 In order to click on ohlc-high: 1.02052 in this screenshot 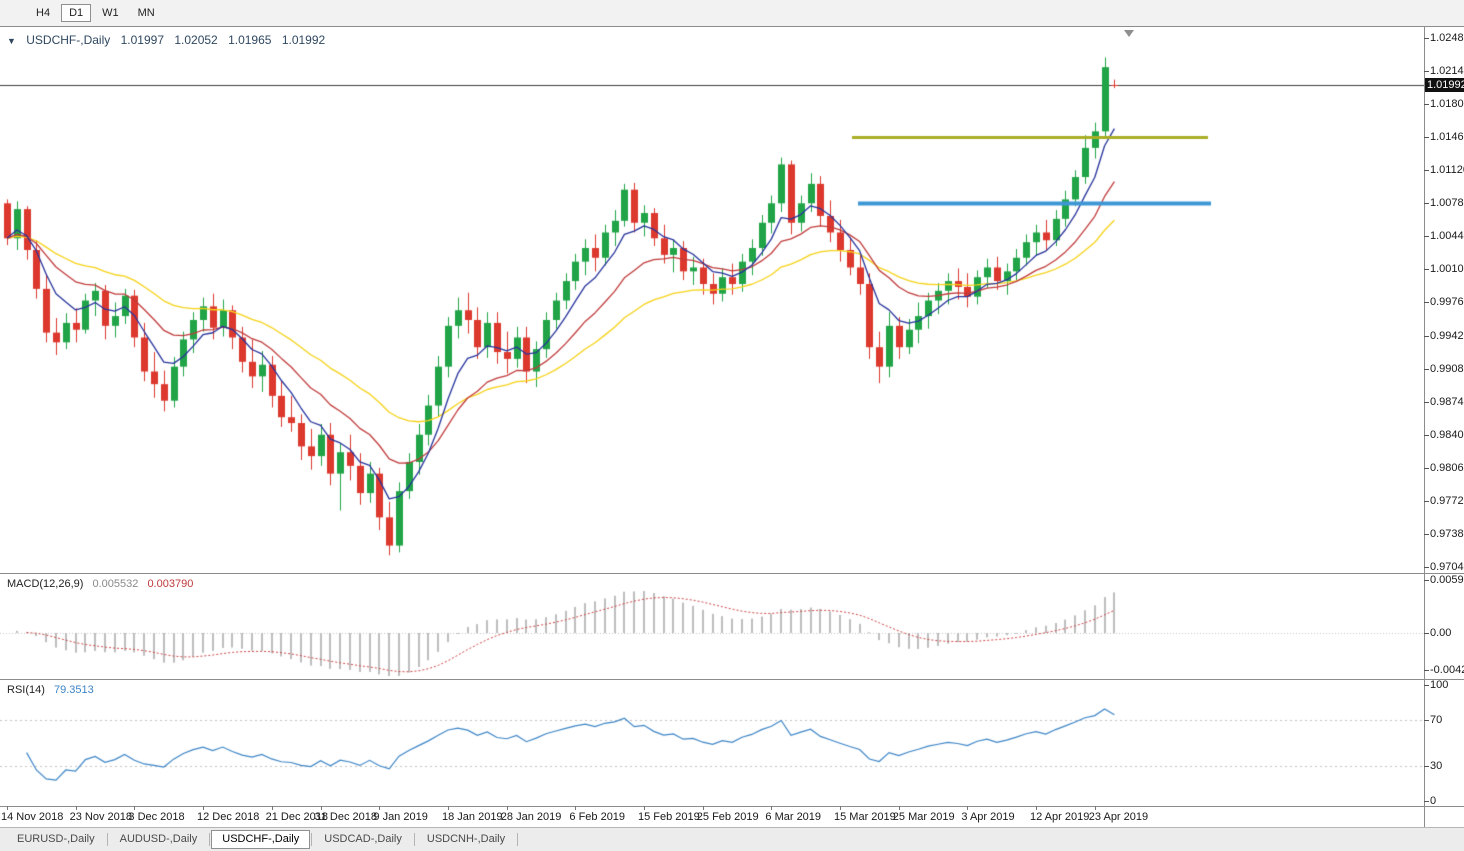, I will do `click(196, 40)`.